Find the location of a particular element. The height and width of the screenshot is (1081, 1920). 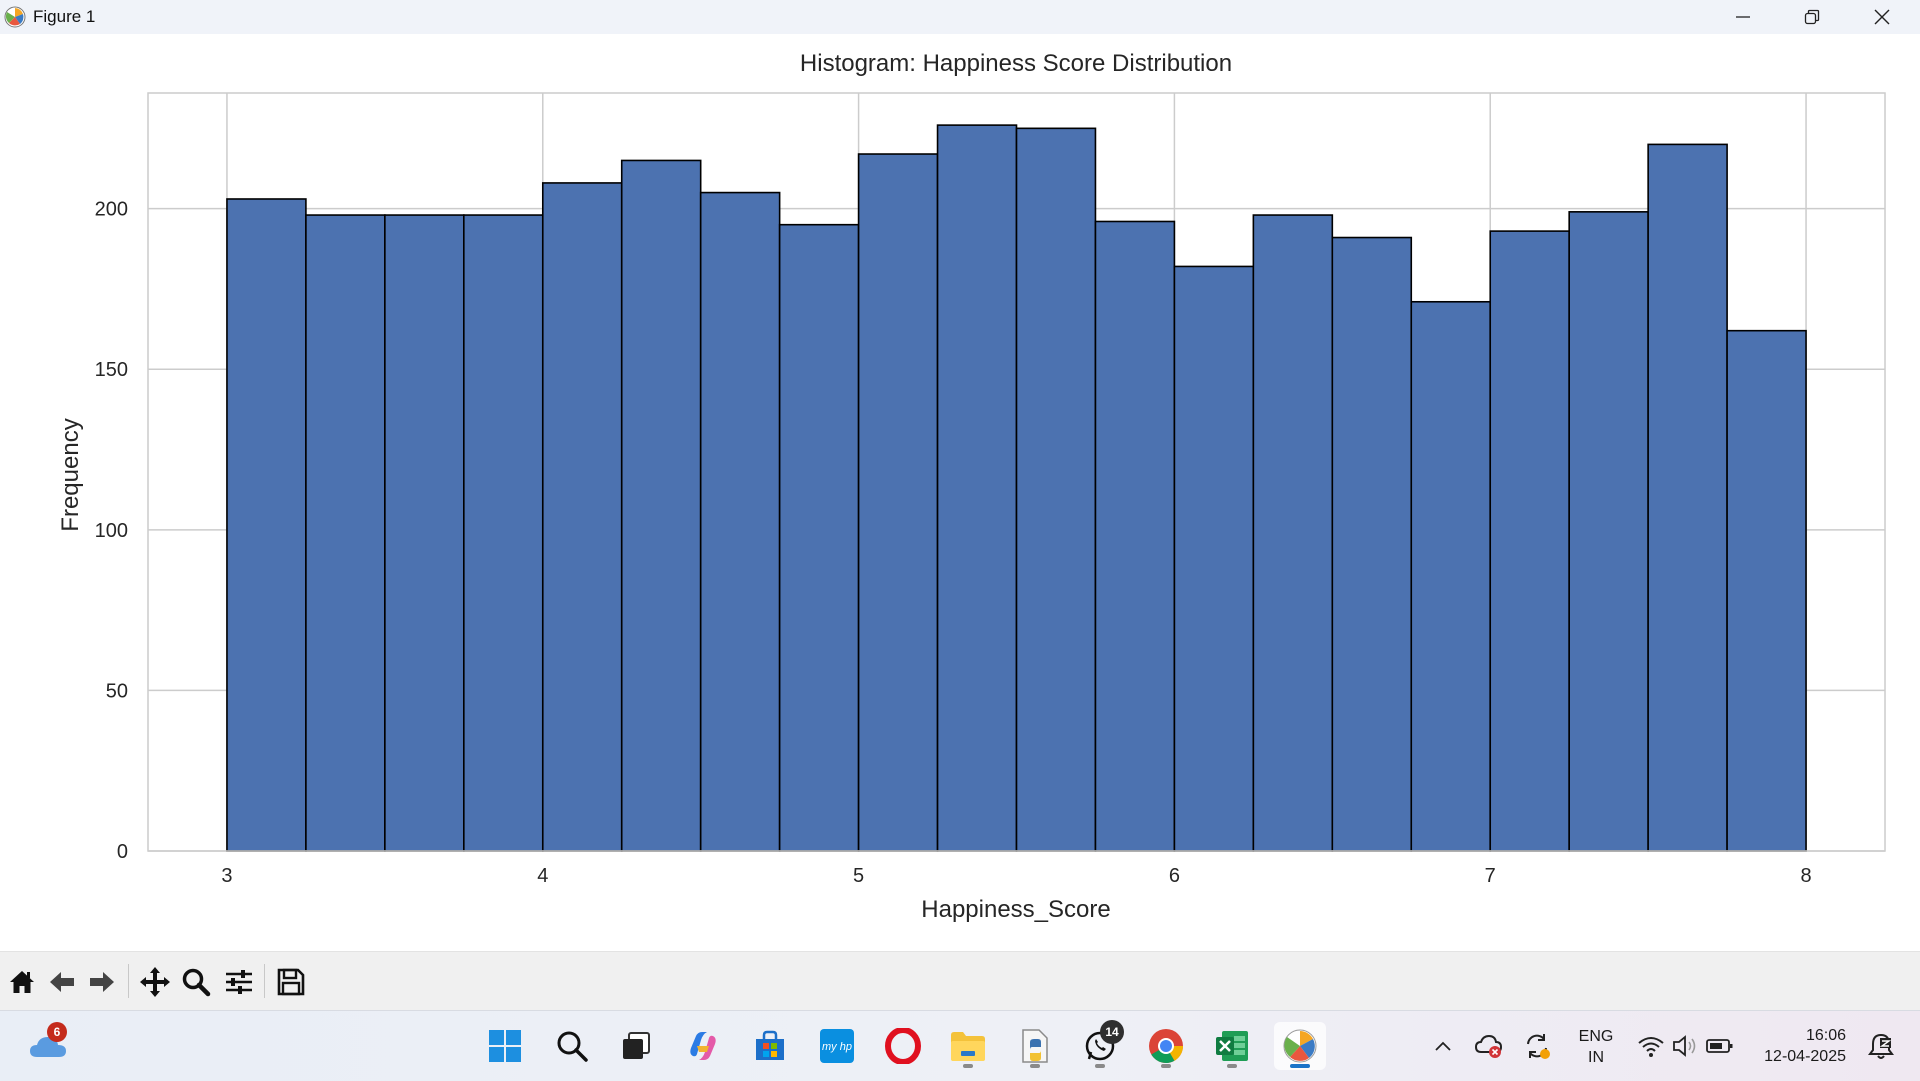

save-button is located at coordinates (291, 982).